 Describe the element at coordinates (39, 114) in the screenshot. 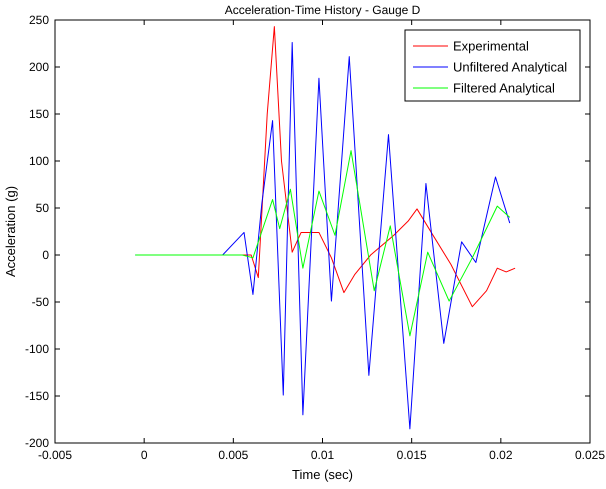

I see `y-tick-label: 150` at that location.